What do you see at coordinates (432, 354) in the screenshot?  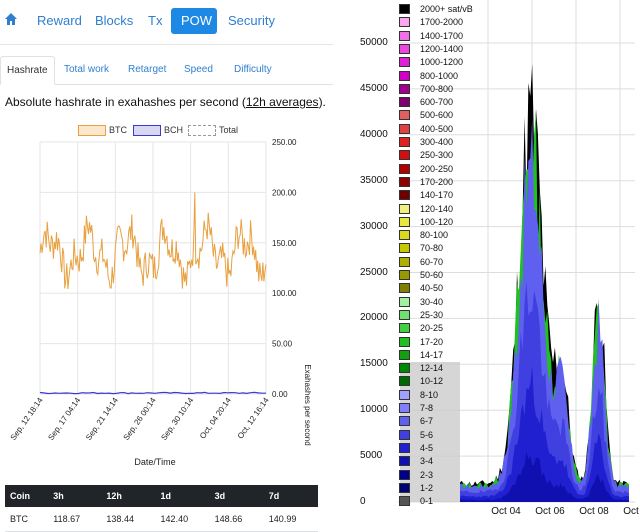 I see `fee-legend-label: 14-17` at bounding box center [432, 354].